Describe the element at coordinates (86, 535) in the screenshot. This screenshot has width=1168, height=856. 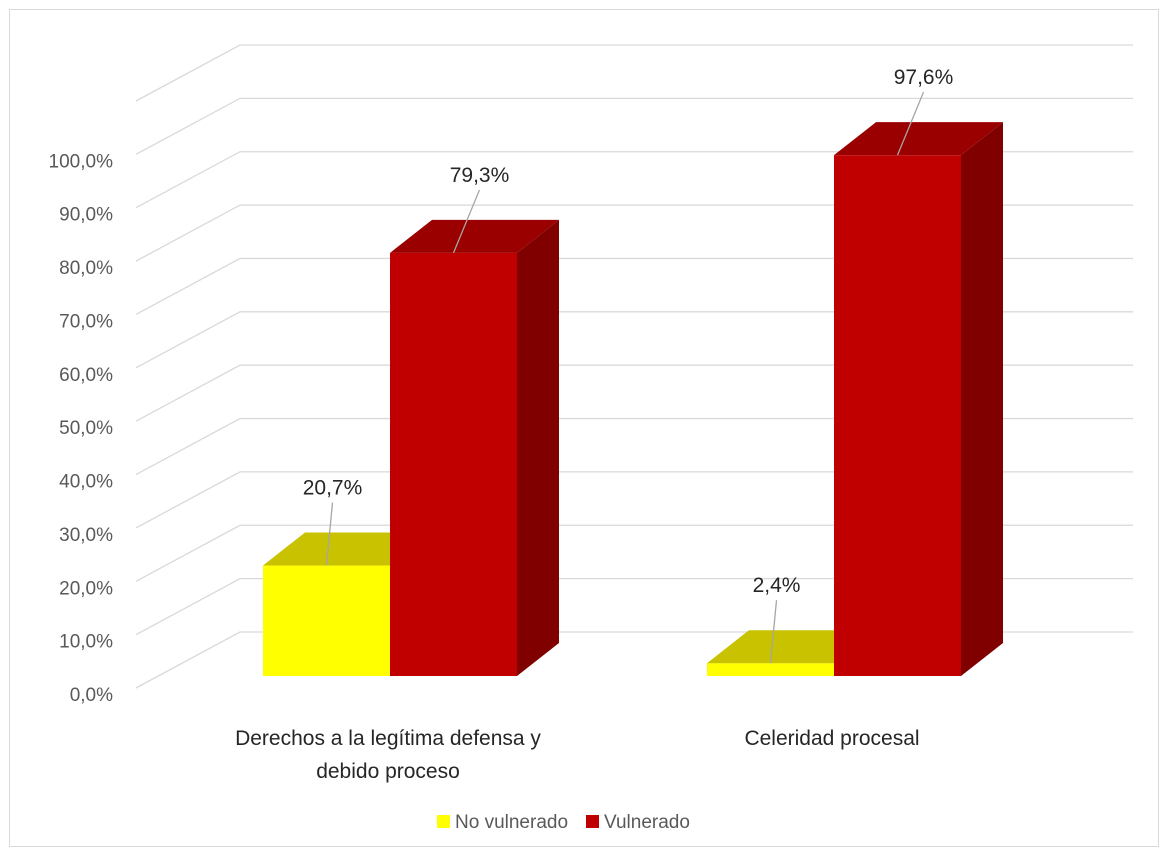
I see `y-tick-label: 30,0%` at that location.